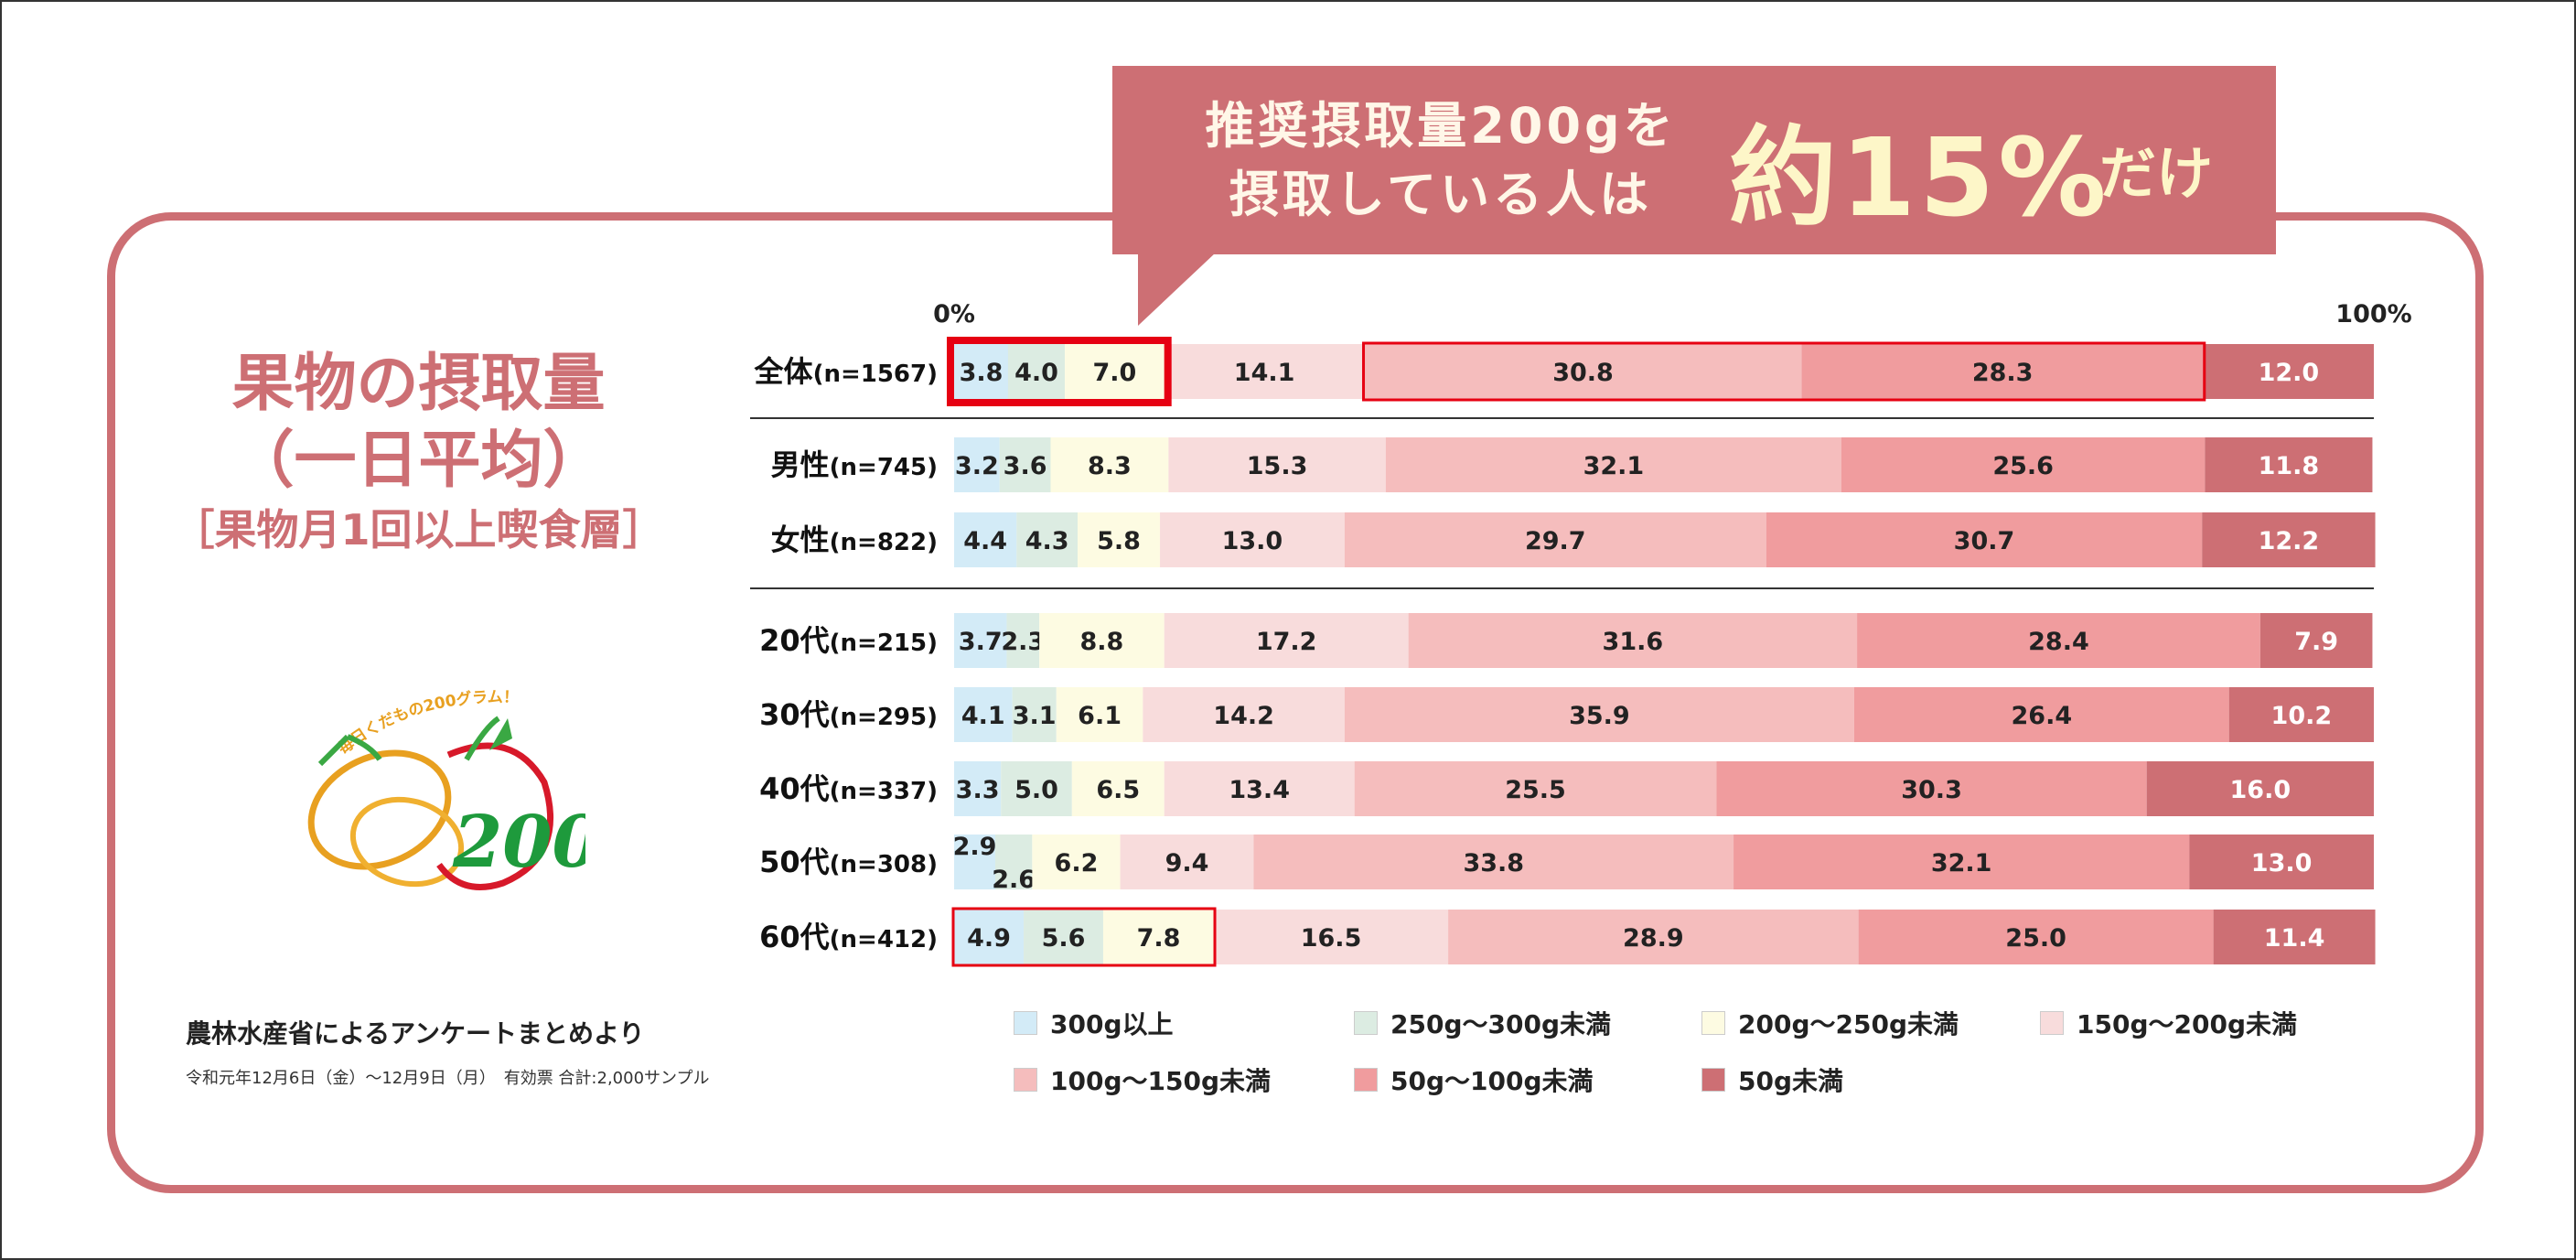  I want to click on data-label: 14.2, so click(1244, 716).